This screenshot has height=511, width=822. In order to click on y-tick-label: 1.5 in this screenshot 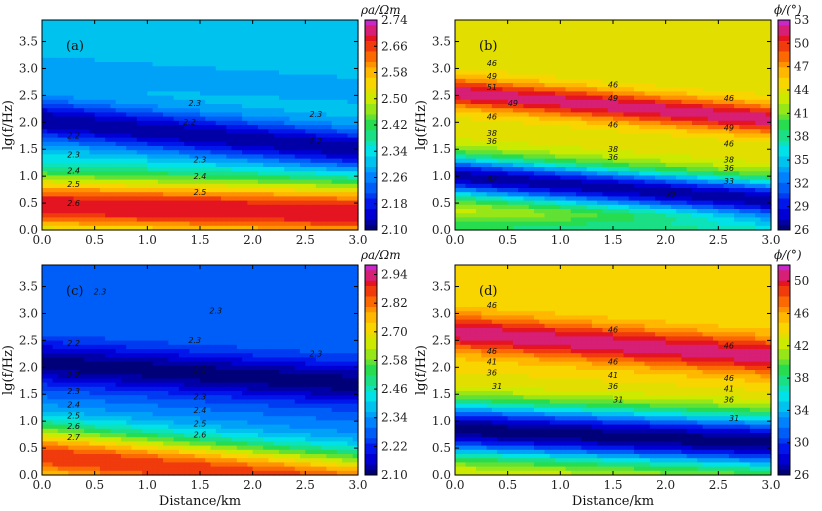, I will do `click(28, 149)`.